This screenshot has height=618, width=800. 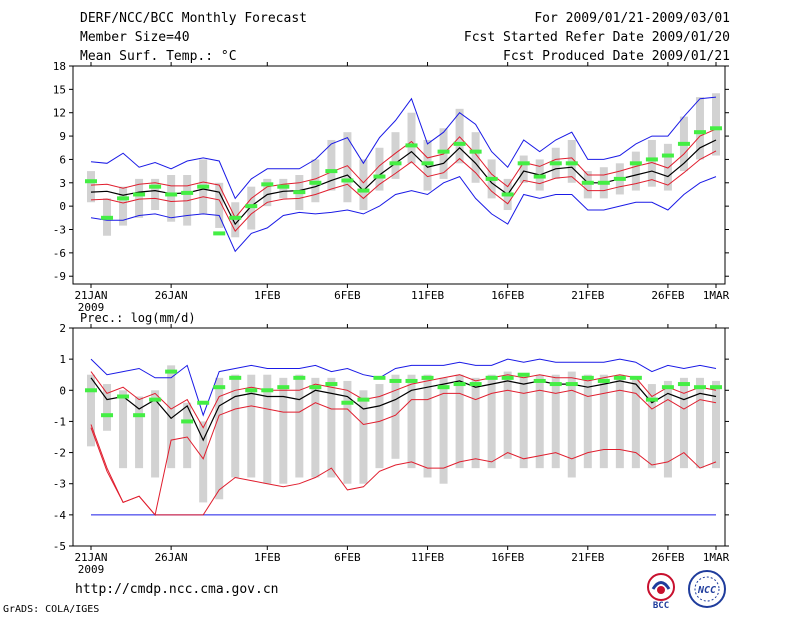 What do you see at coordinates (661, 605) in the screenshot?
I see `bcc-logo-label: BCC` at bounding box center [661, 605].